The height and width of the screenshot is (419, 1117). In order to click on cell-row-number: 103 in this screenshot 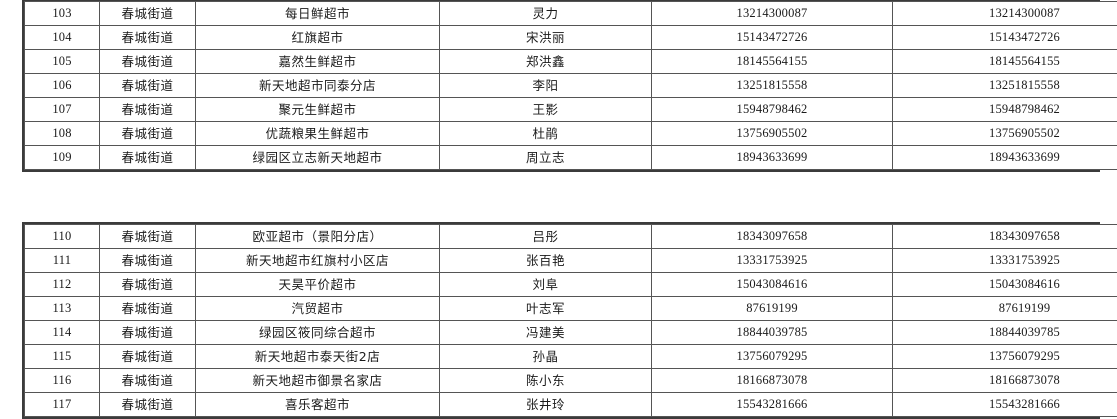, I will do `click(62, 14)`.